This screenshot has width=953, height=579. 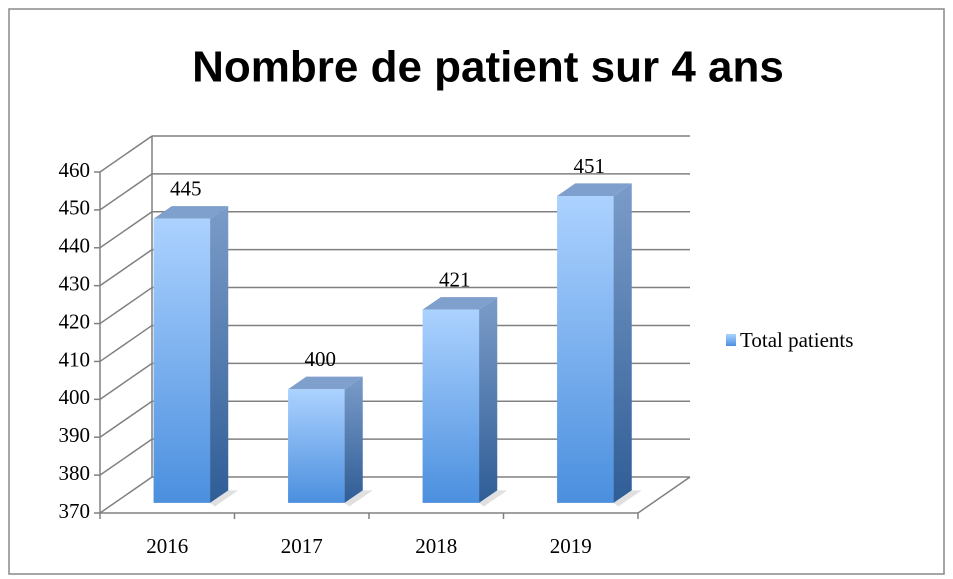 I want to click on y-tick-label: 390, so click(x=75, y=435).